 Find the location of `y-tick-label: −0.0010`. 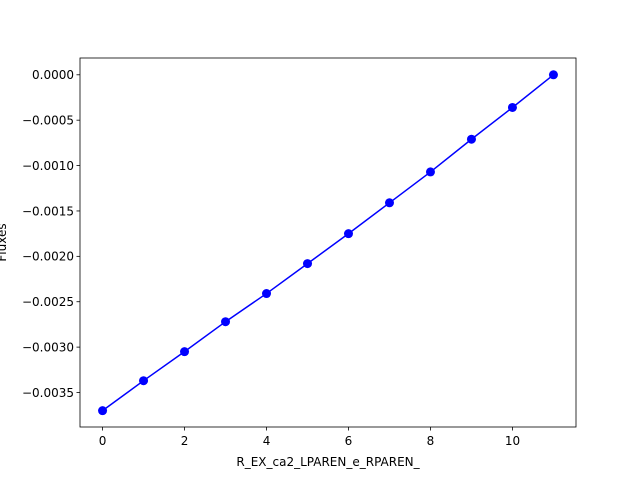

y-tick-label: −0.0010 is located at coordinates (48, 166).